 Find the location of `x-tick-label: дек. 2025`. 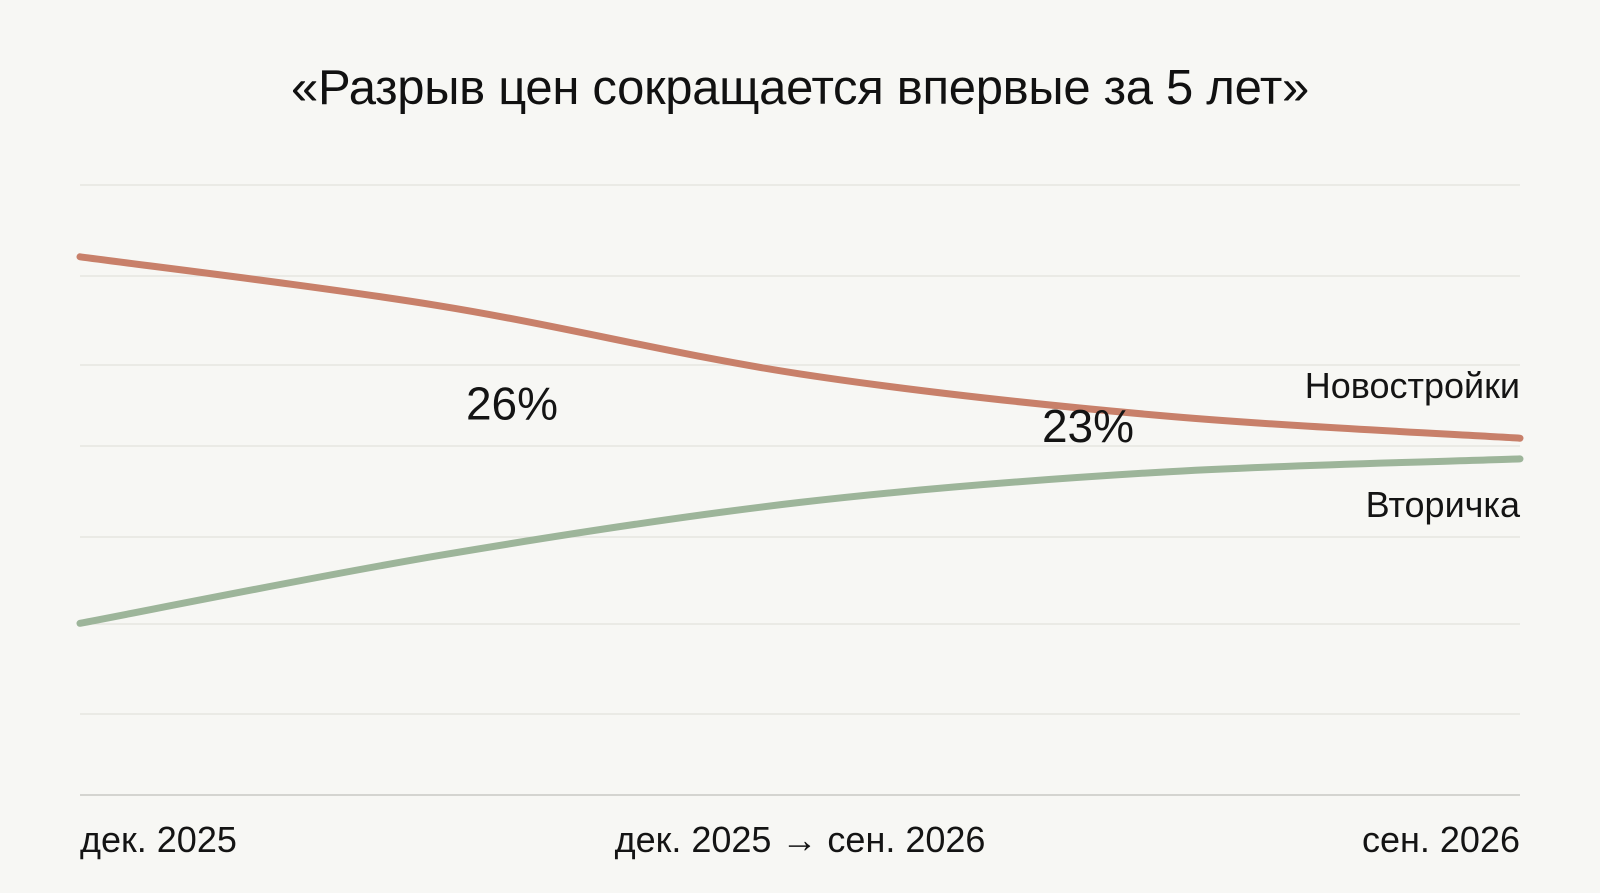

x-tick-label: дек. 2025 is located at coordinates (158, 839).